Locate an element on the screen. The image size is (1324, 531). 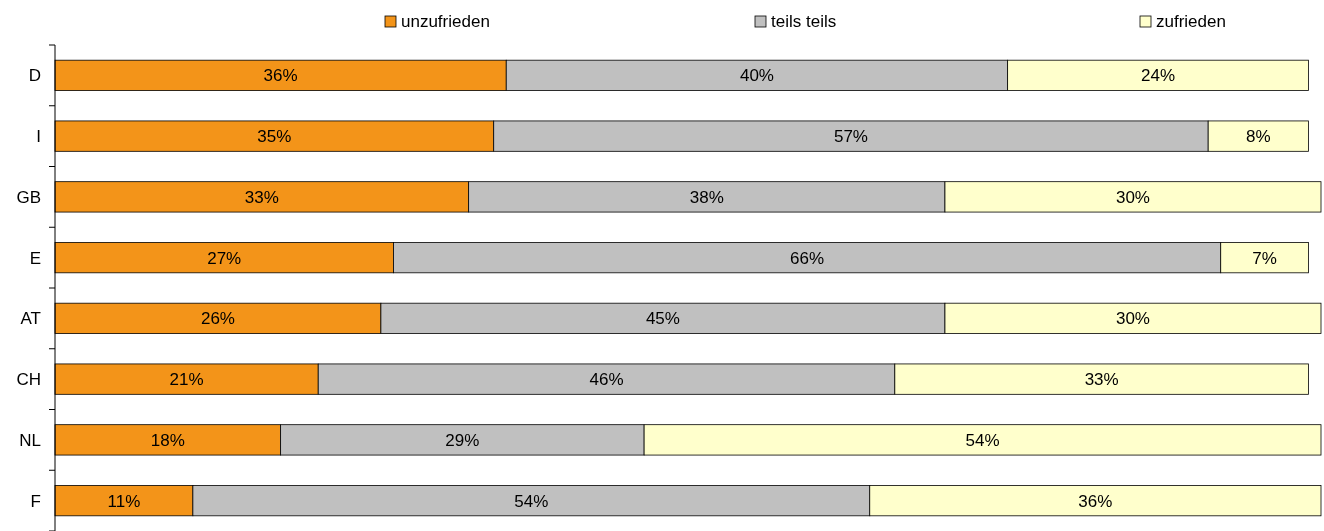
data-label: 29% is located at coordinates (462, 440).